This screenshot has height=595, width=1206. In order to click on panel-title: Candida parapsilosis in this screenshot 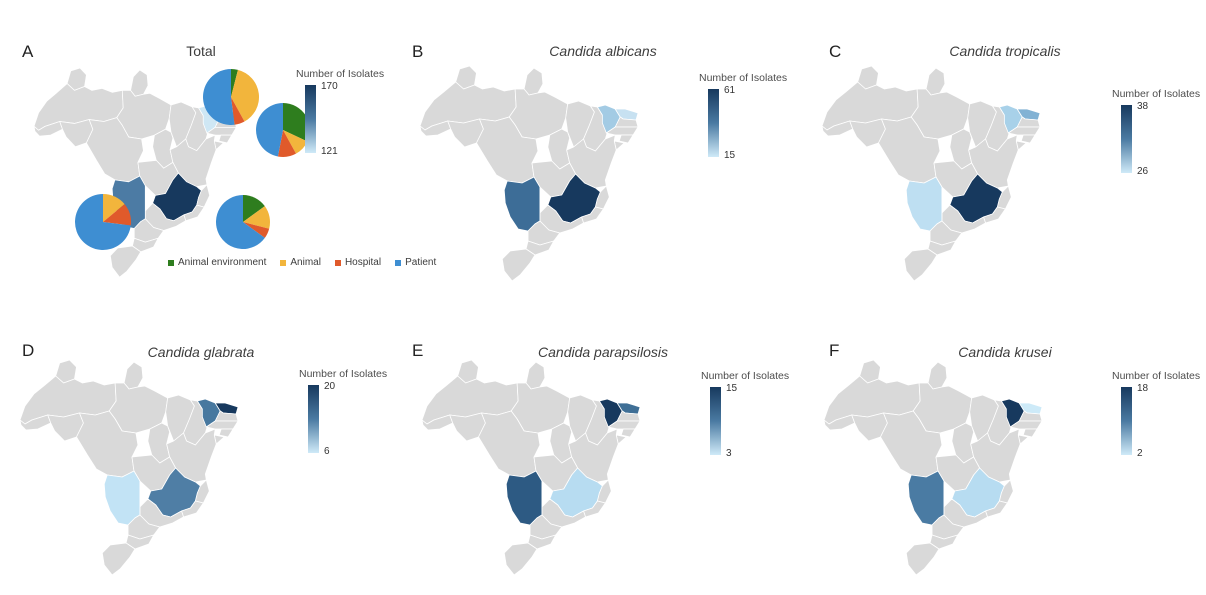, I will do `click(603, 352)`.